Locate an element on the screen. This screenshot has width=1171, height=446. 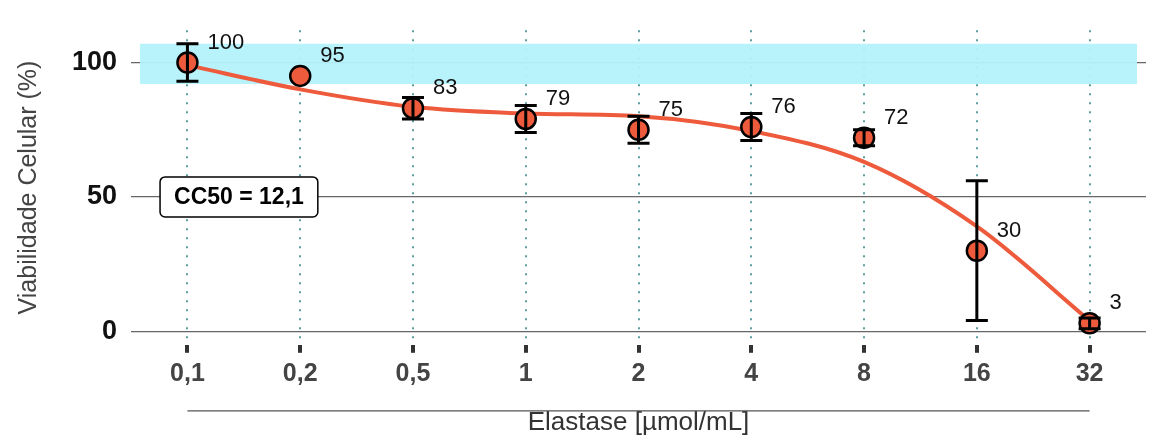
data-label: 72 is located at coordinates (896, 116).